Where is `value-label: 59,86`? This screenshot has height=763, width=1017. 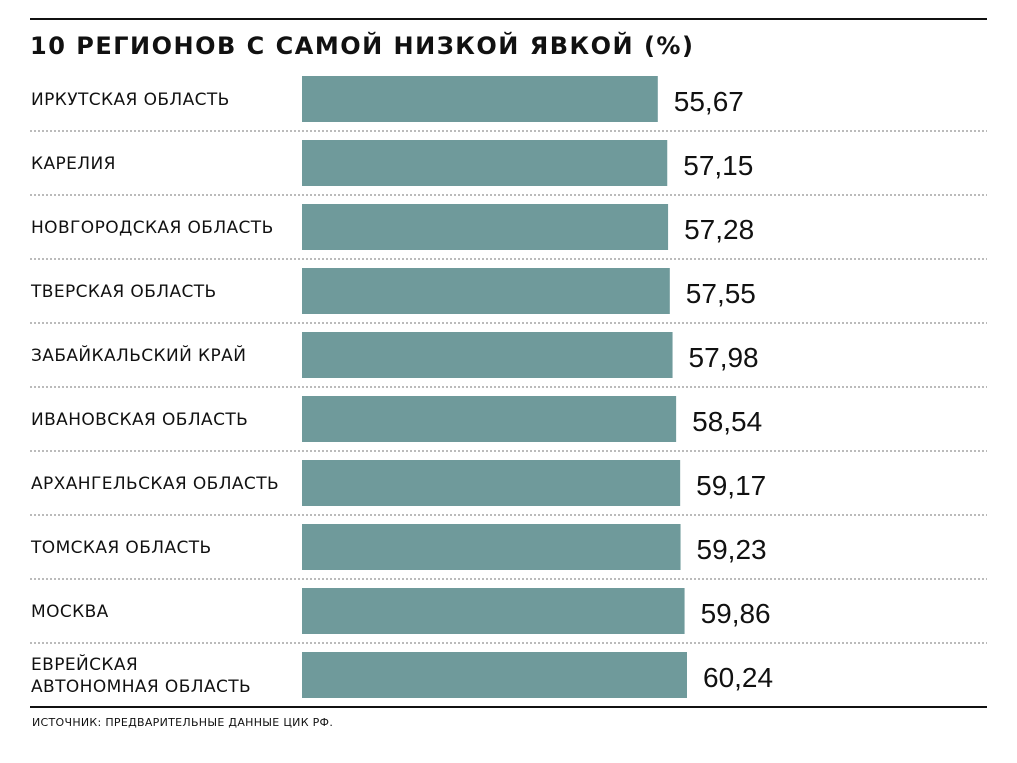
value-label: 59,86 is located at coordinates (736, 613).